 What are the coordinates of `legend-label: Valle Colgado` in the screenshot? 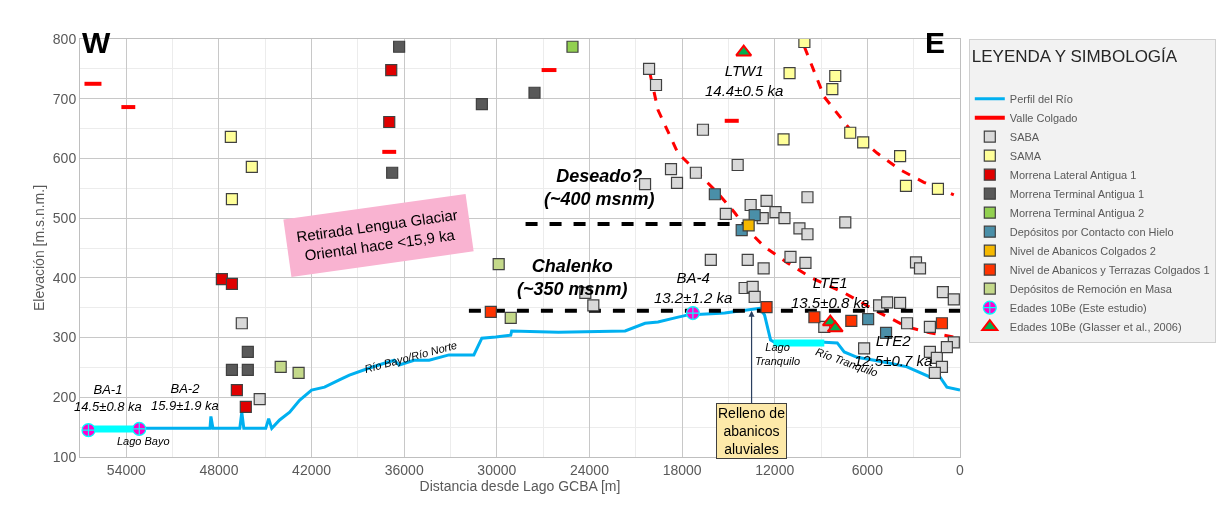 It's located at (1043, 117).